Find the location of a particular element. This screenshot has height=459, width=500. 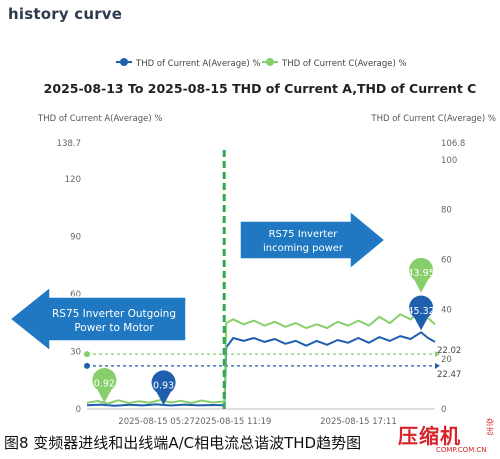

annotation-outgoing: RS75 Inverter Outgoing Power to Motor is located at coordinates (97, 319).